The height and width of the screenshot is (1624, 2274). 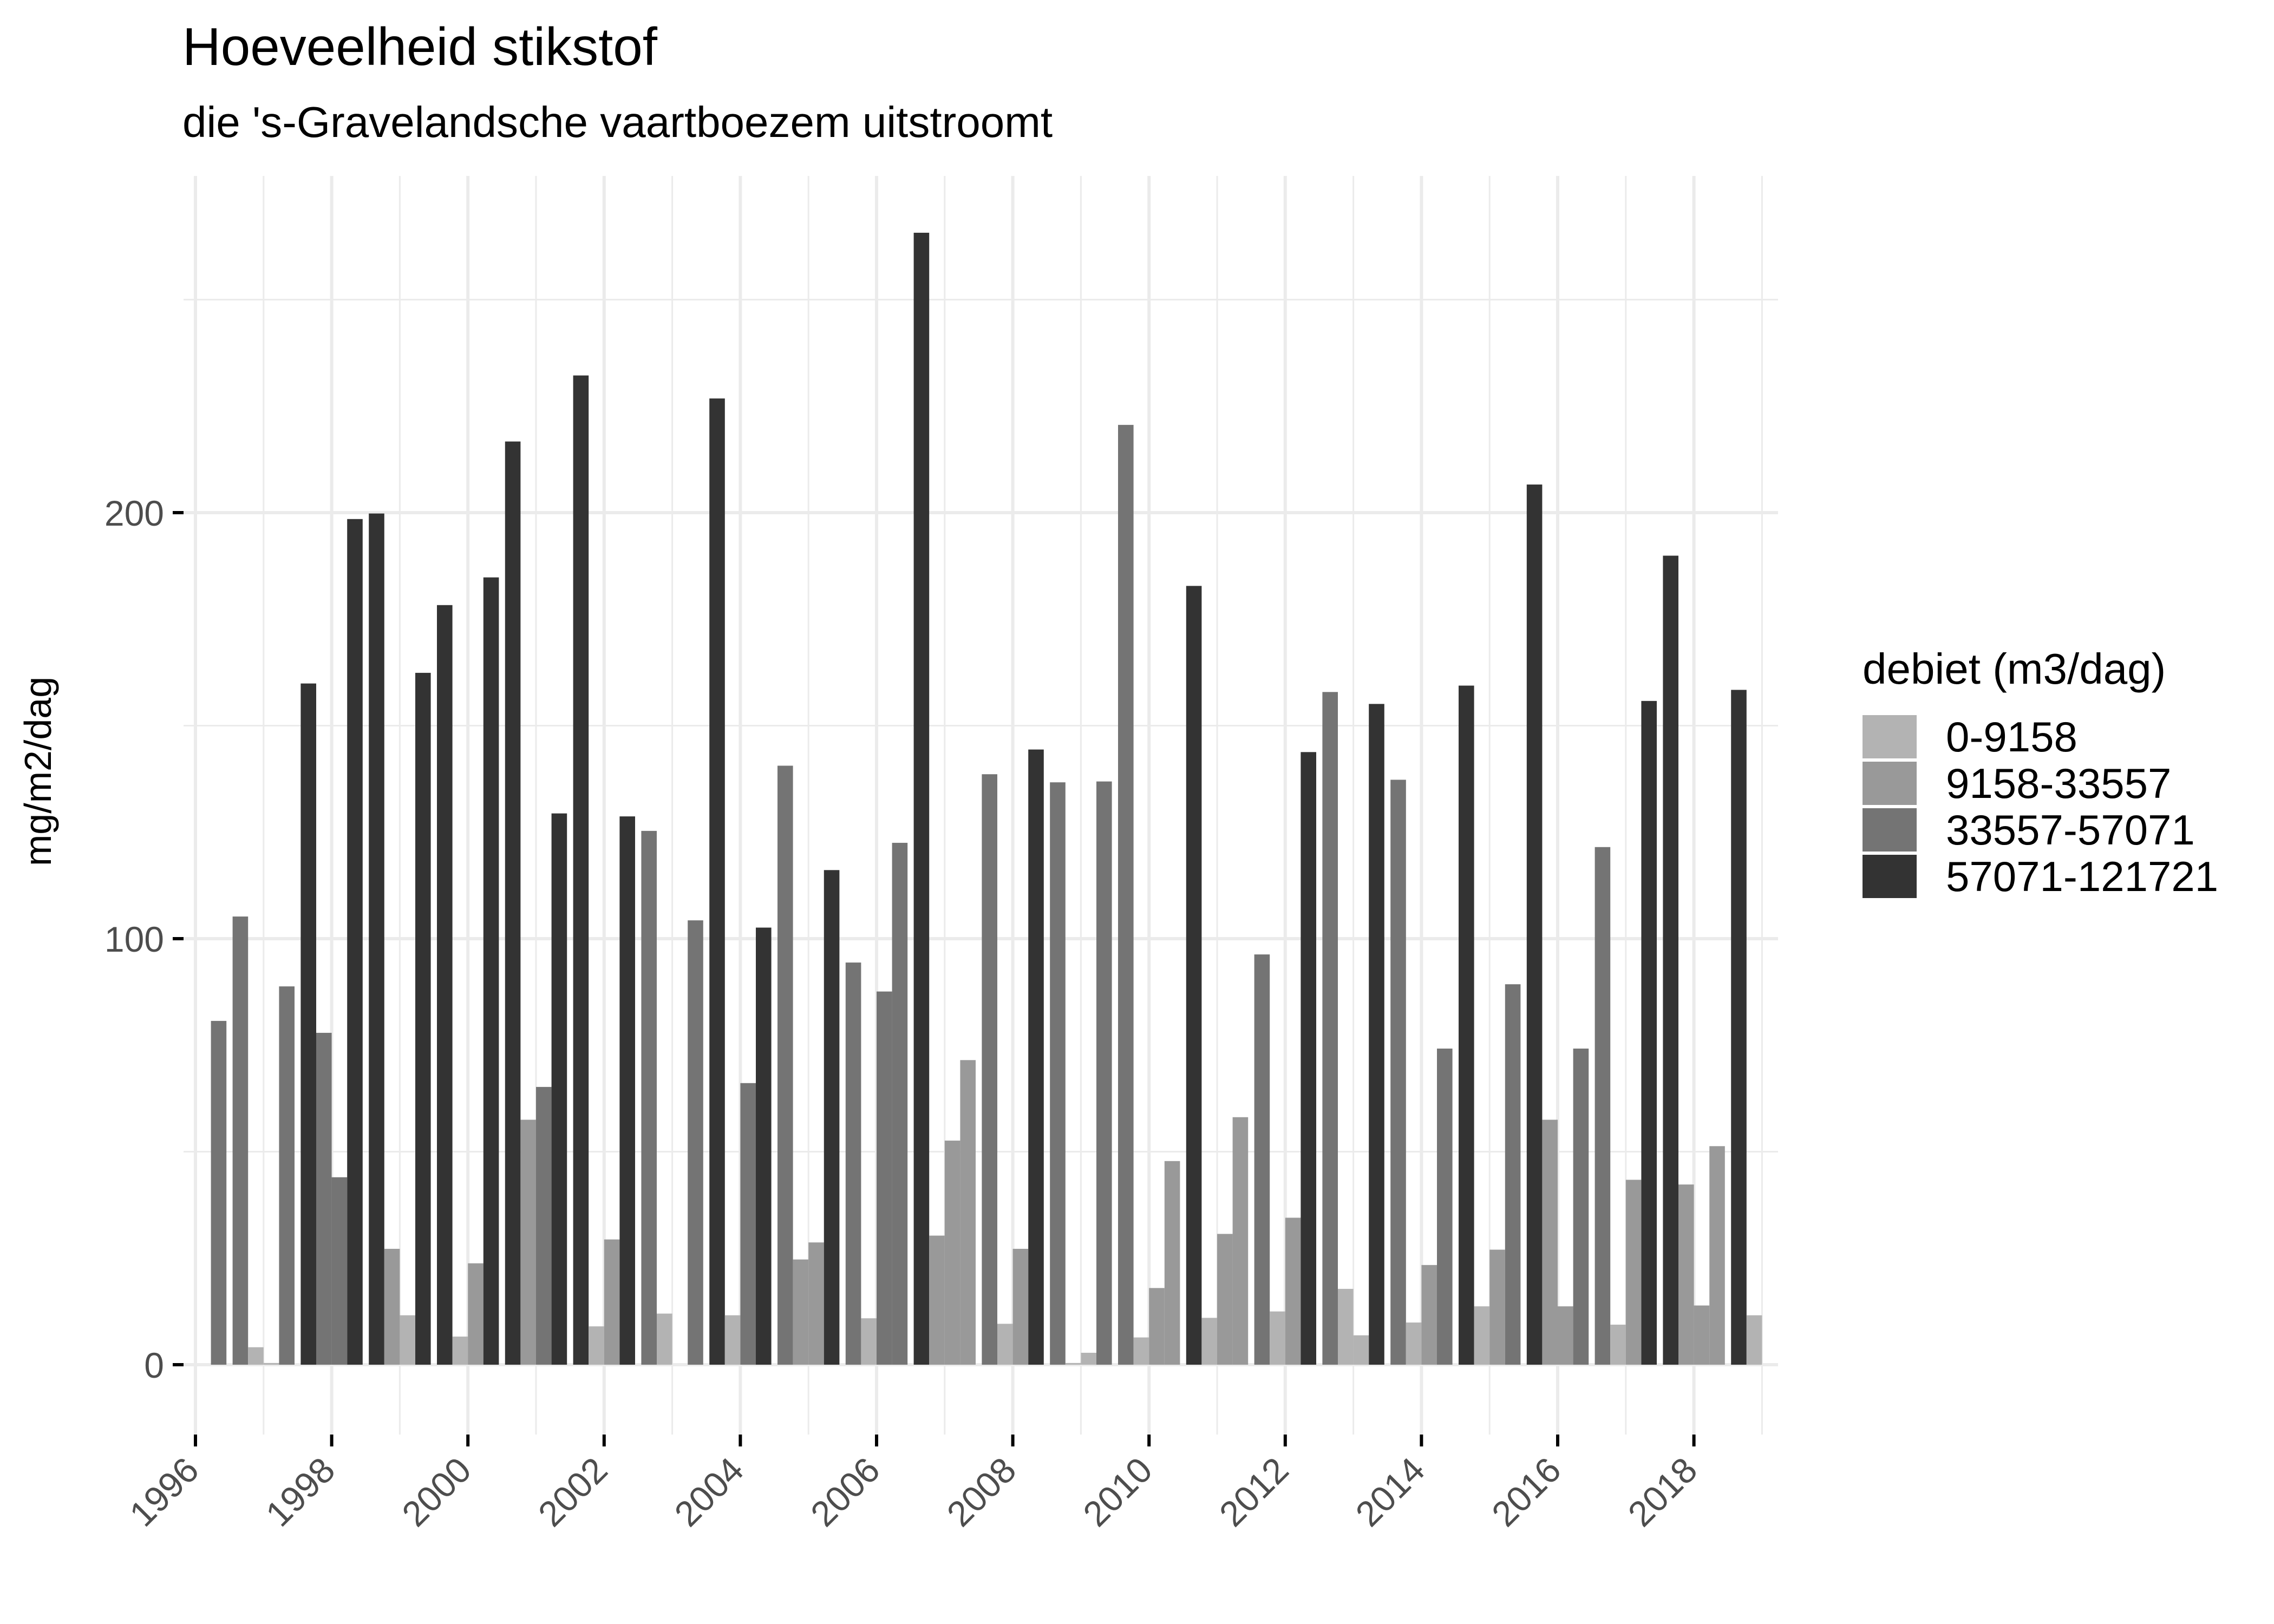 I want to click on legend-item: 0-9158, so click(x=2041, y=736).